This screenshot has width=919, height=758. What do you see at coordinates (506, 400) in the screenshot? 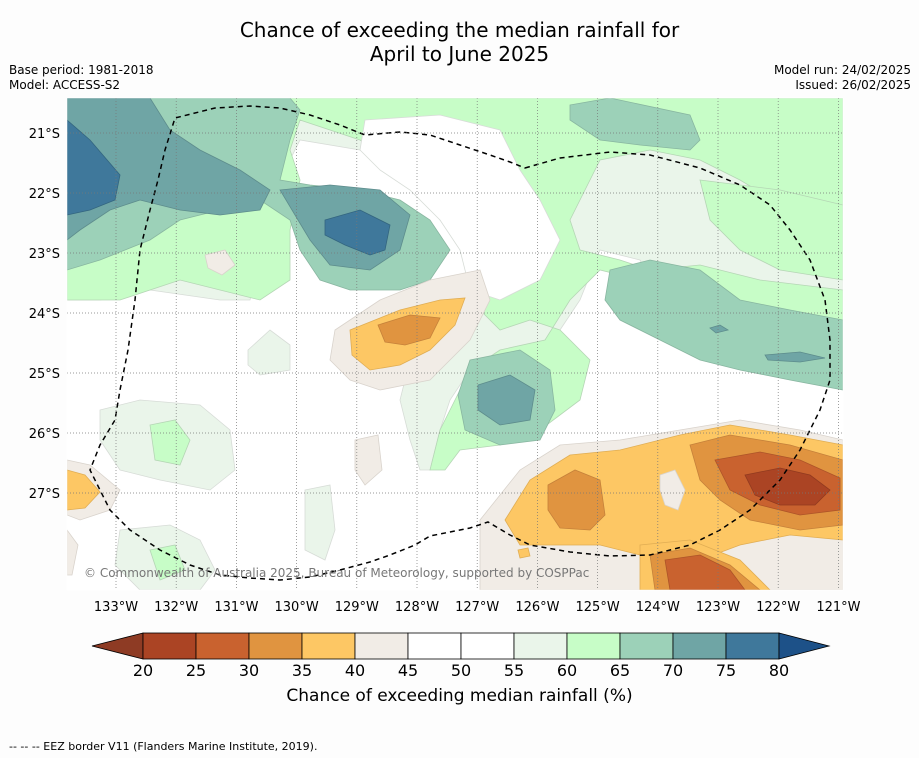
I see `contour-70-75-south` at bounding box center [506, 400].